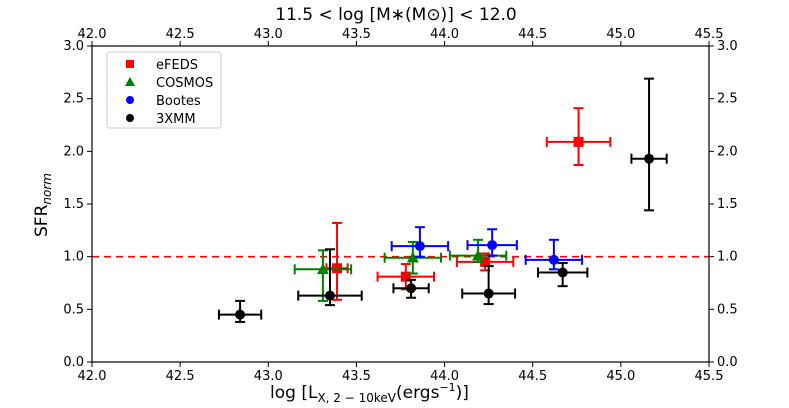  Describe the element at coordinates (130, 64) in the screenshot. I see `legend-square-marker` at that location.